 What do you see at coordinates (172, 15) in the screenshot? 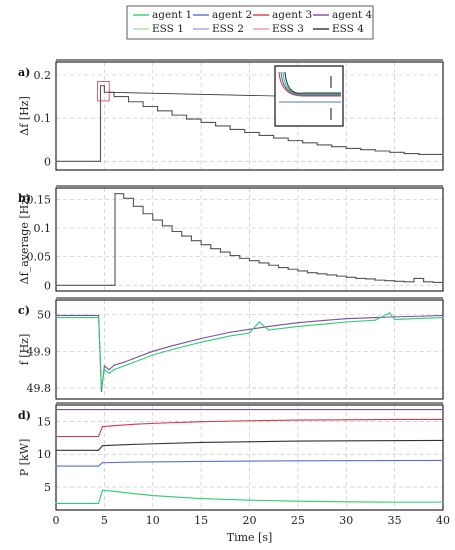
I see `legend-label: agent 1` at bounding box center [172, 15].